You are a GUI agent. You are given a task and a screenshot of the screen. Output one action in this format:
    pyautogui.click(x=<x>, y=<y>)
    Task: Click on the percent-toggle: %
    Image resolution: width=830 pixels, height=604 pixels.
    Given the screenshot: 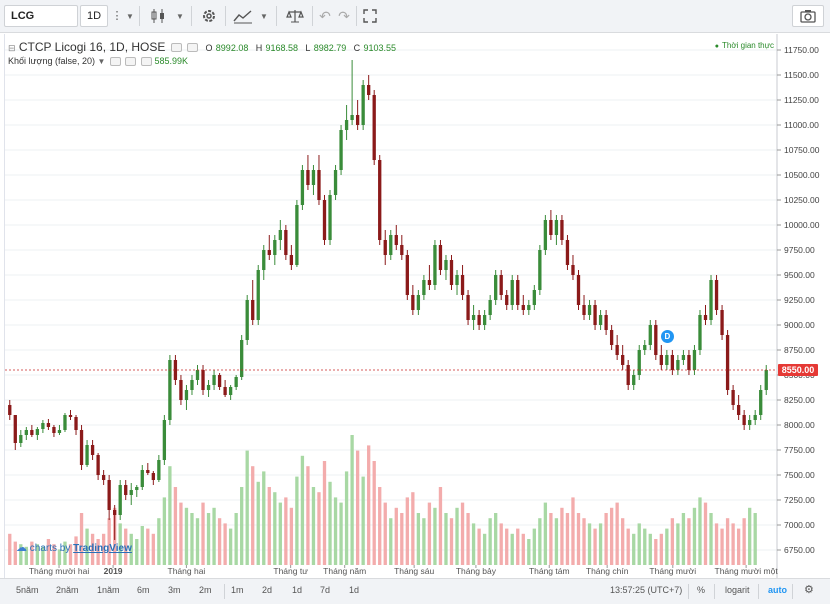 What is the action you would take?
    pyautogui.click(x=701, y=590)
    